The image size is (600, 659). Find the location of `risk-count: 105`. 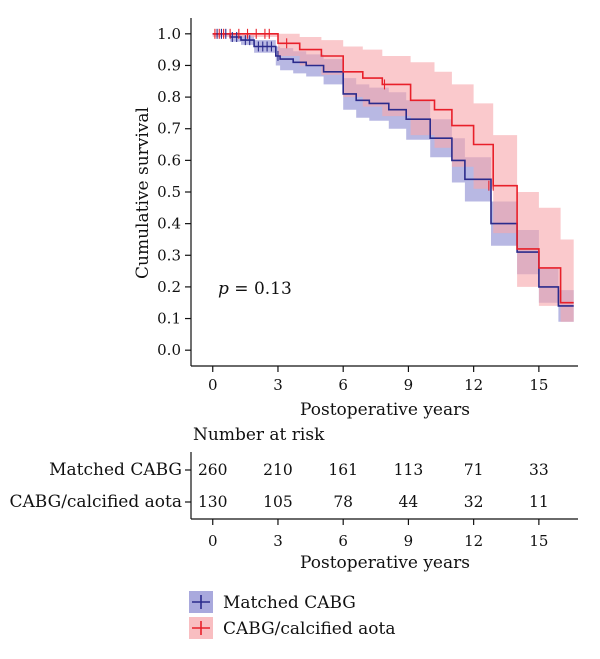

risk-count: 105 is located at coordinates (278, 502).